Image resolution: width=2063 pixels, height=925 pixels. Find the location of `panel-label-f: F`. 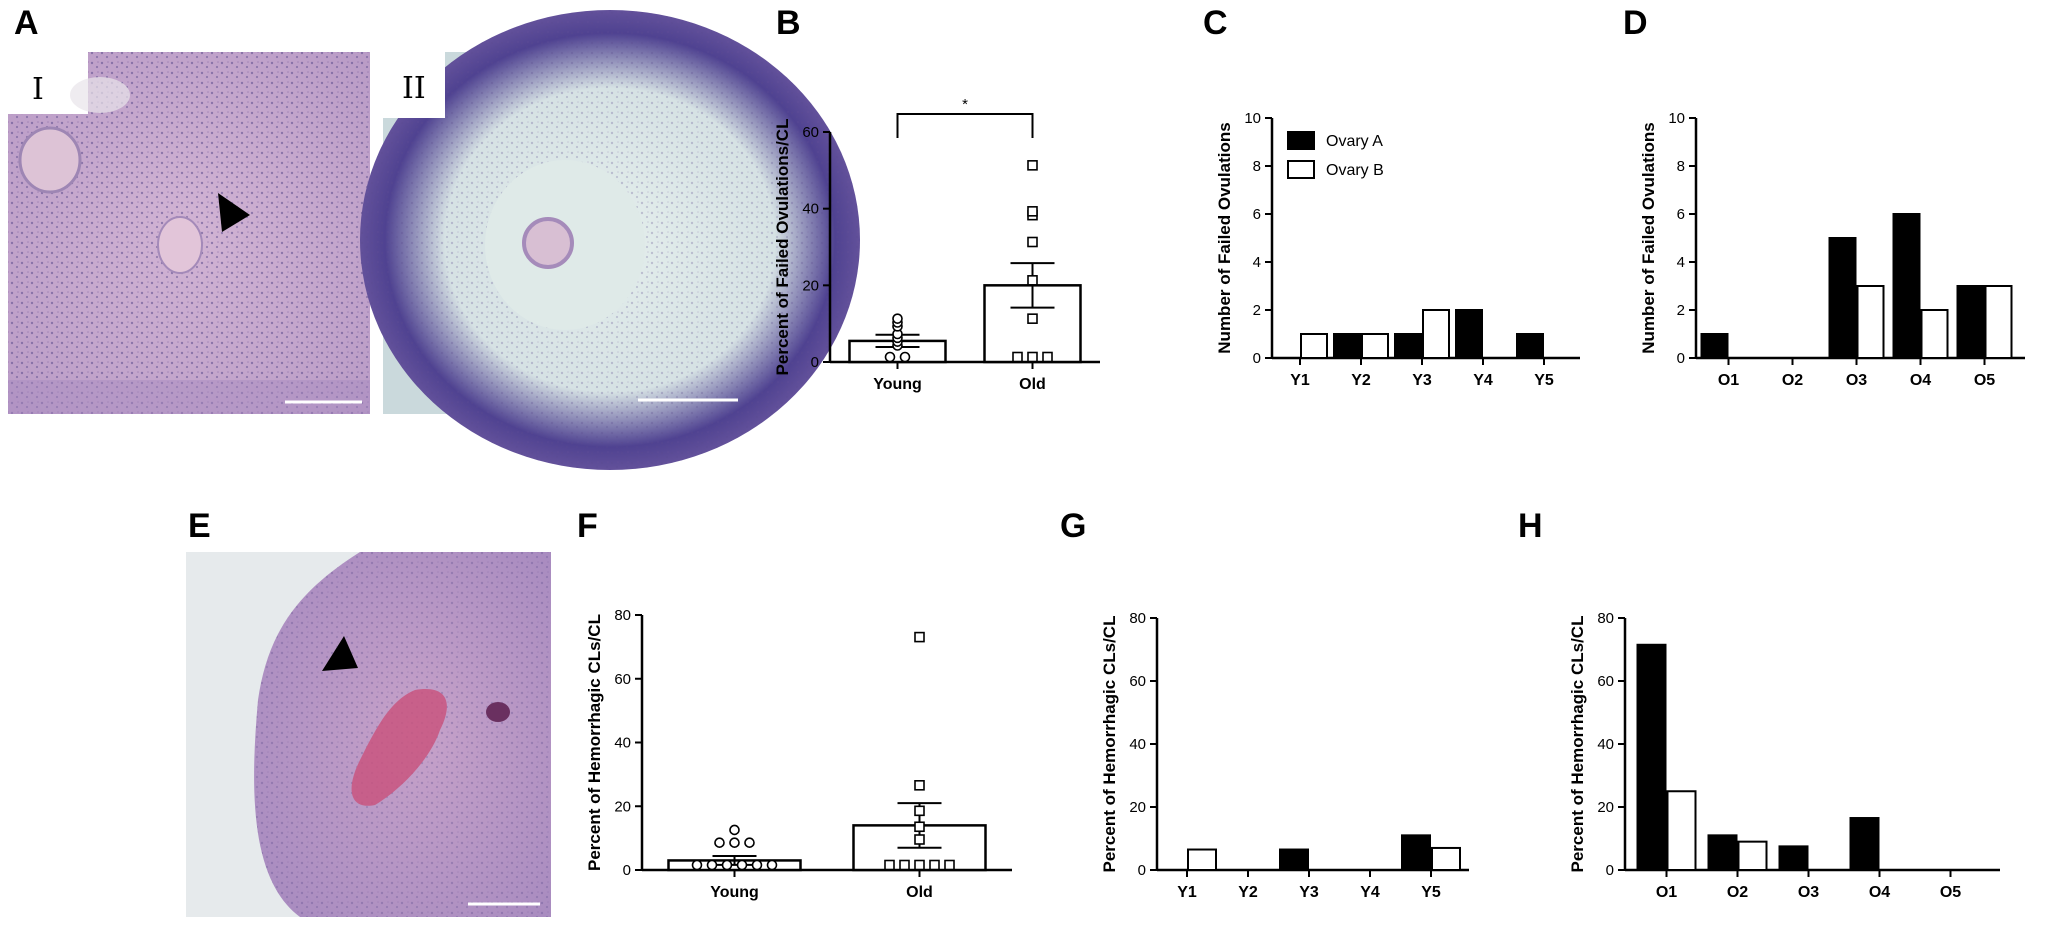

panel-label-f: F is located at coordinates (587, 526).